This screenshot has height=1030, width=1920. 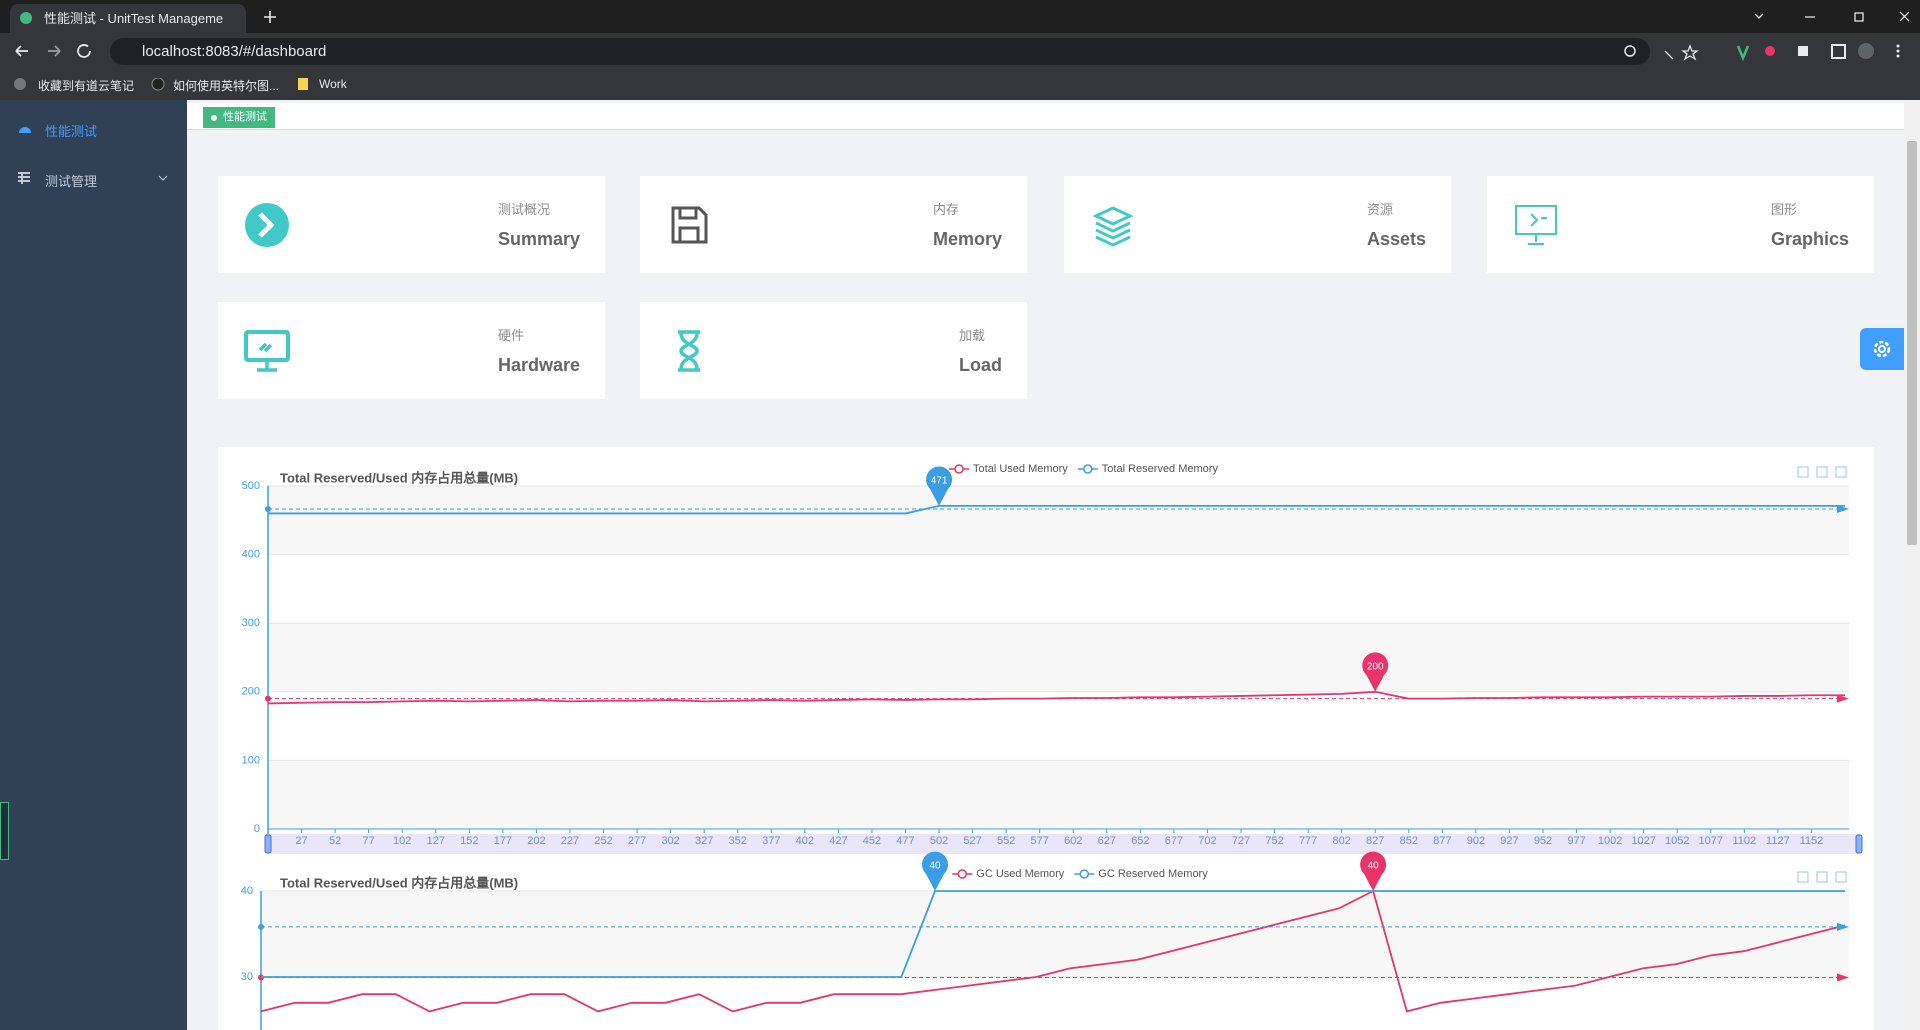 What do you see at coordinates (833, 224) in the screenshot?
I see `card: 内存 Memory` at bounding box center [833, 224].